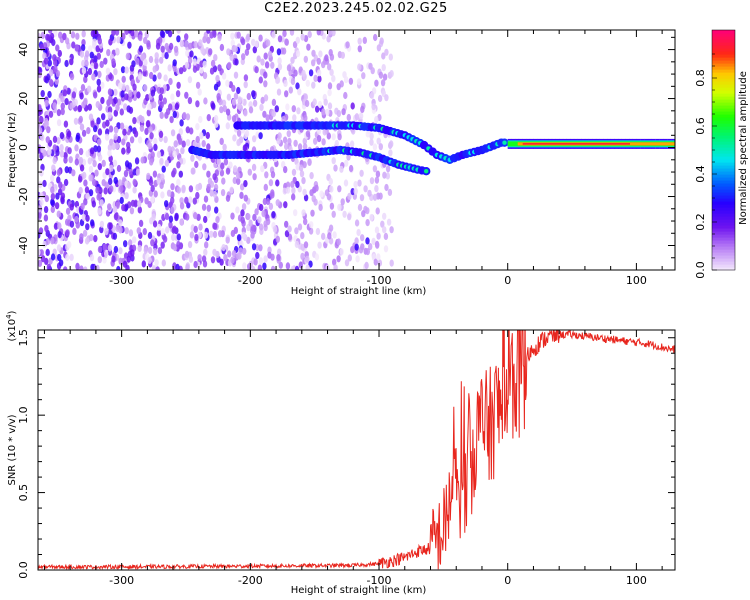  What do you see at coordinates (700, 126) in the screenshot?
I see `colorbar-tick-label: 0.6` at bounding box center [700, 126].